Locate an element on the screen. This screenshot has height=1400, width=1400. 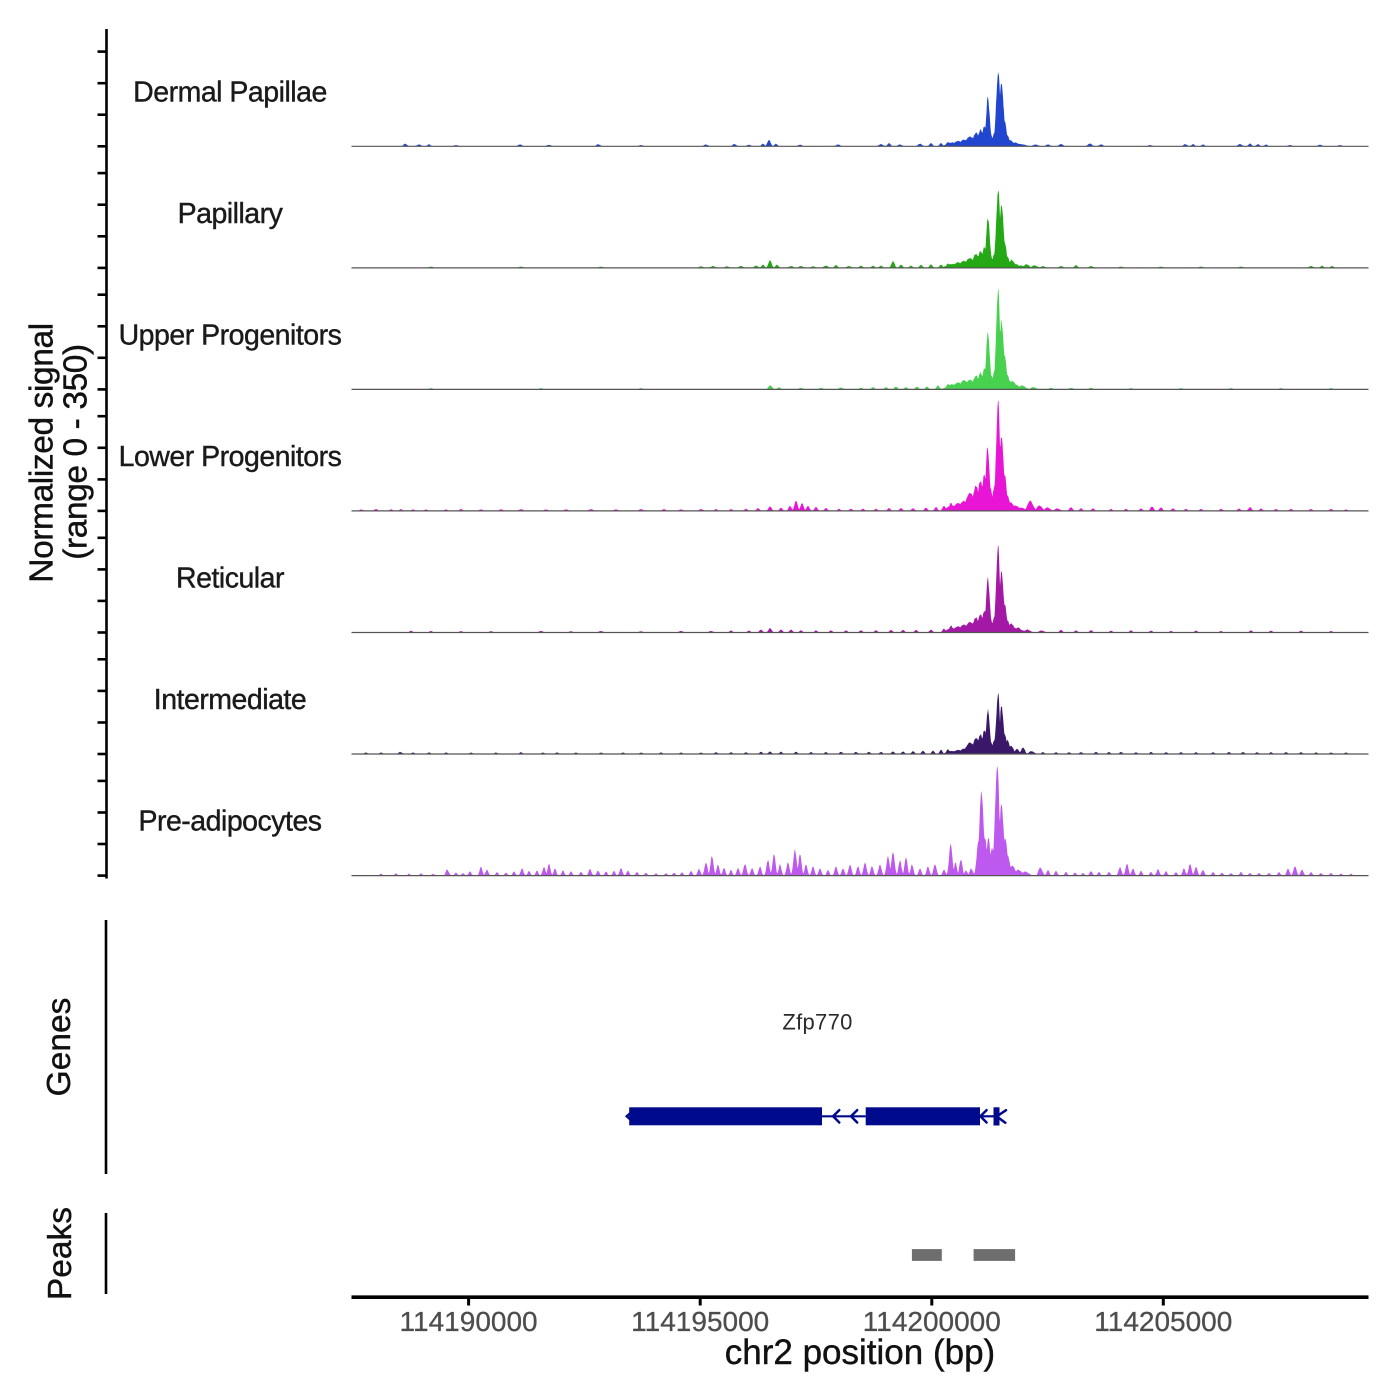
svg-text: Reticular is located at coordinates (230, 579).